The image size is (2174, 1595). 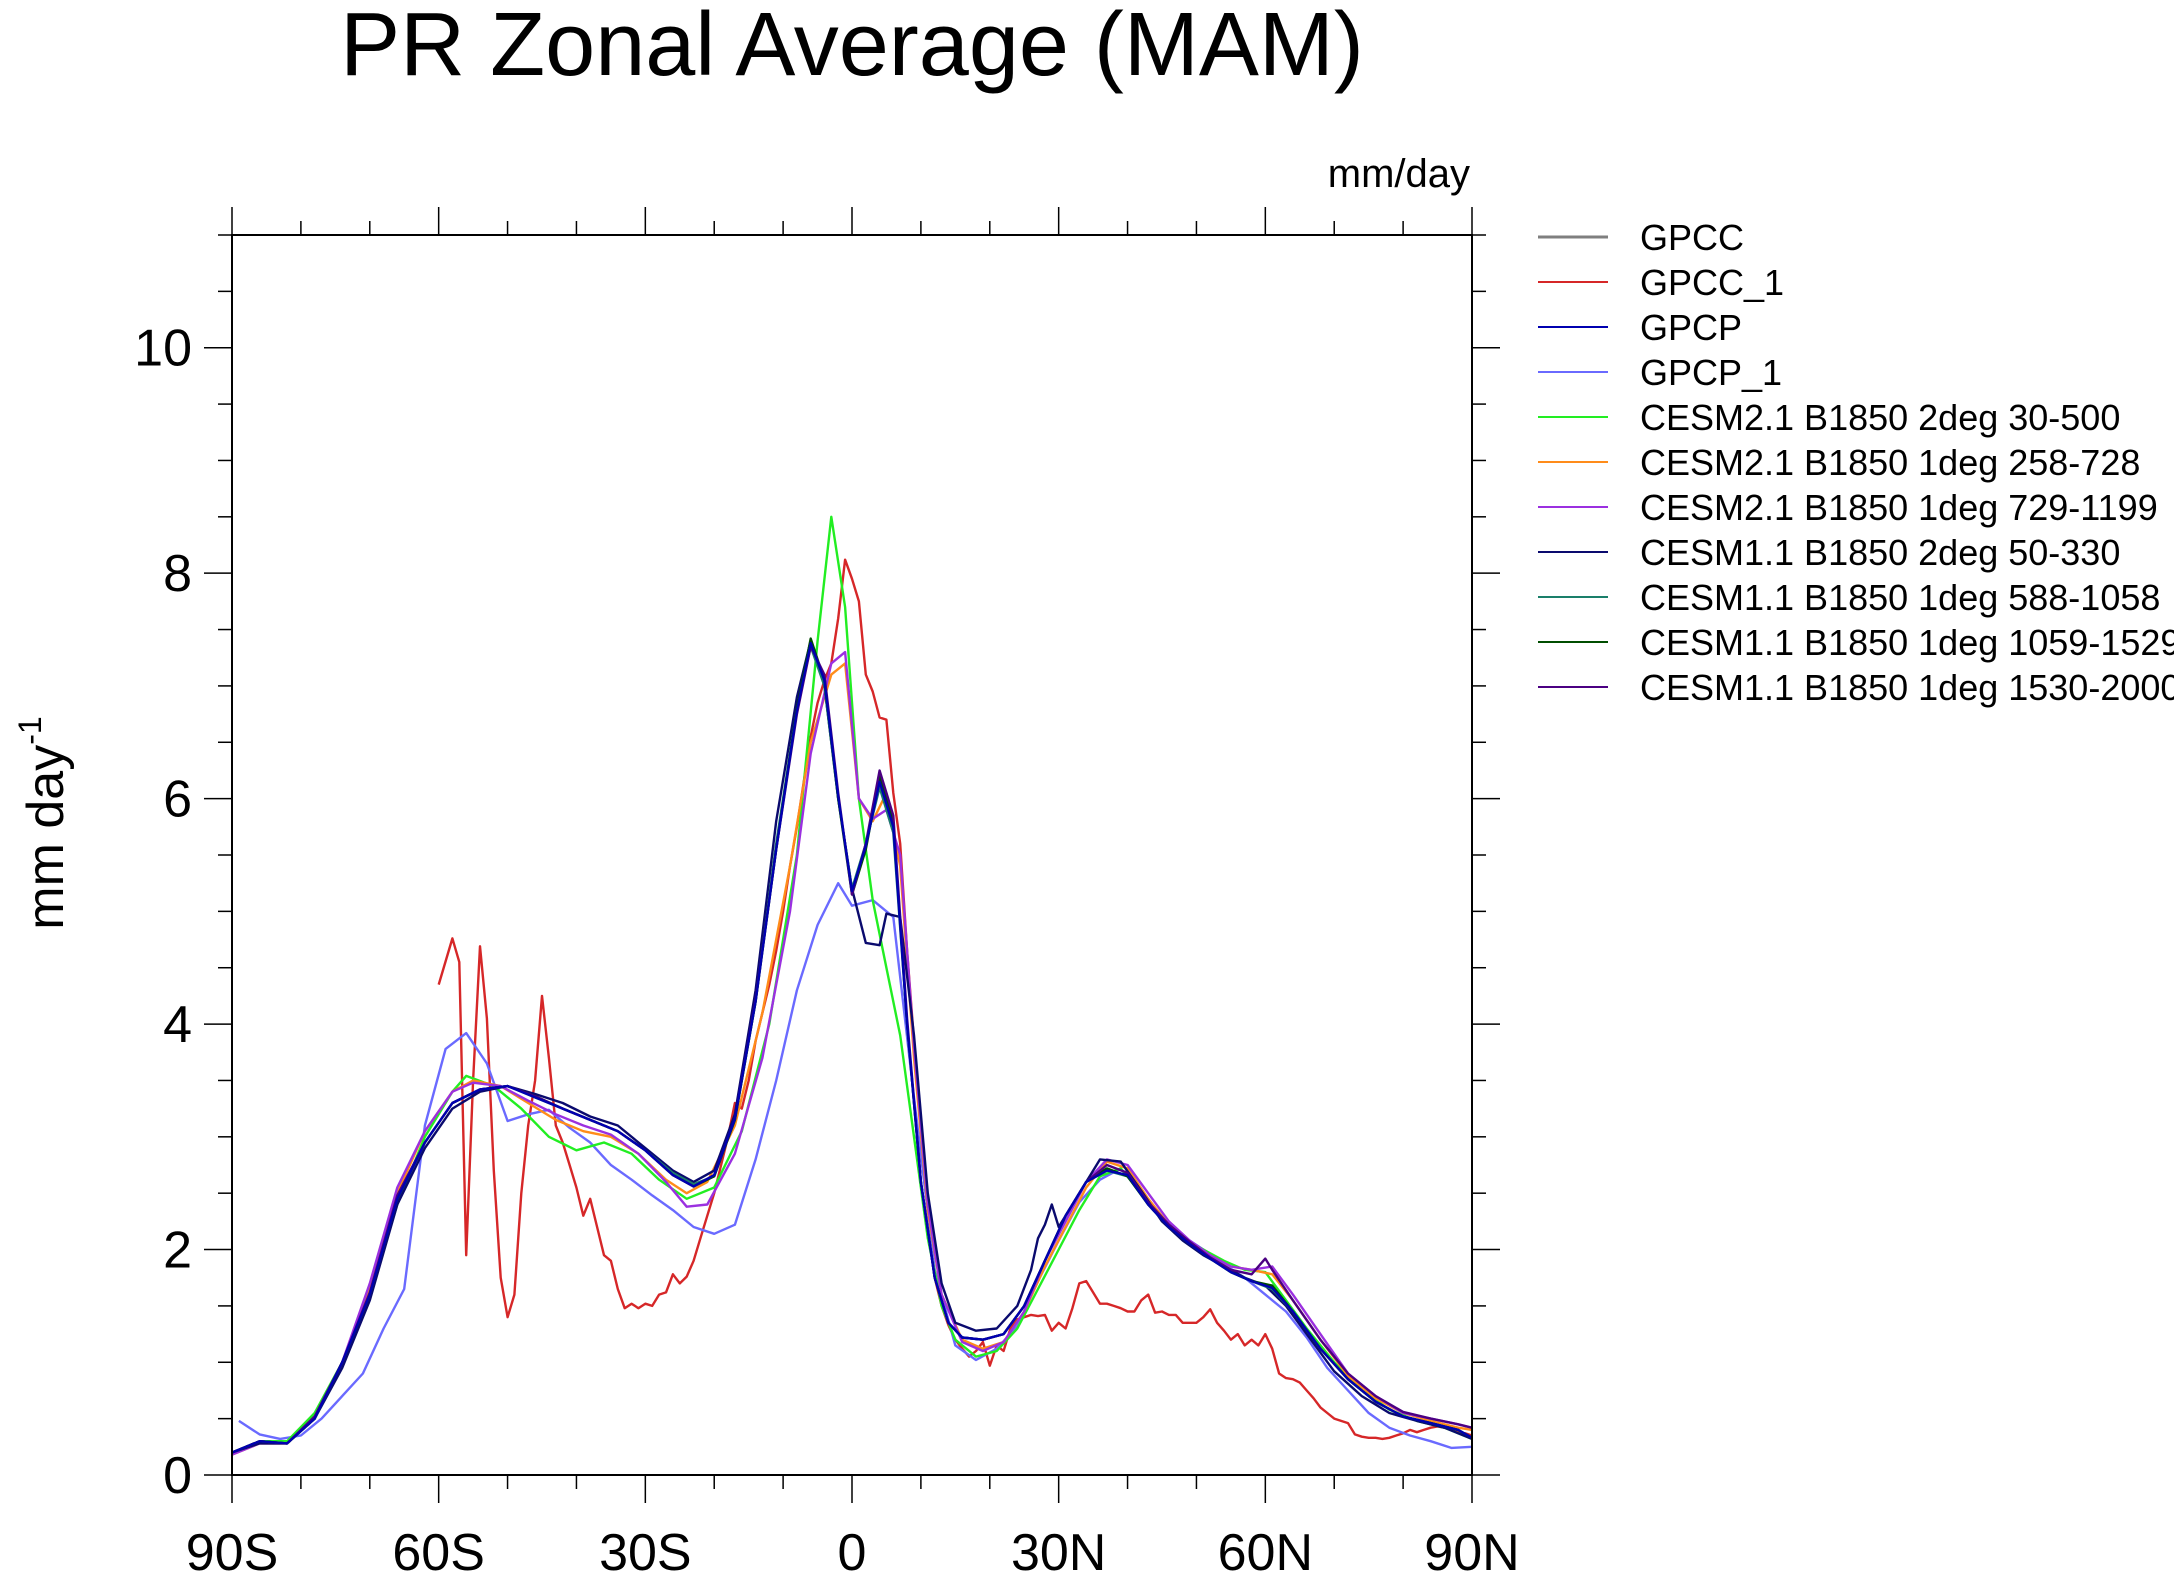 I want to click on svg-text: mm day-1, so click(x=43, y=822).